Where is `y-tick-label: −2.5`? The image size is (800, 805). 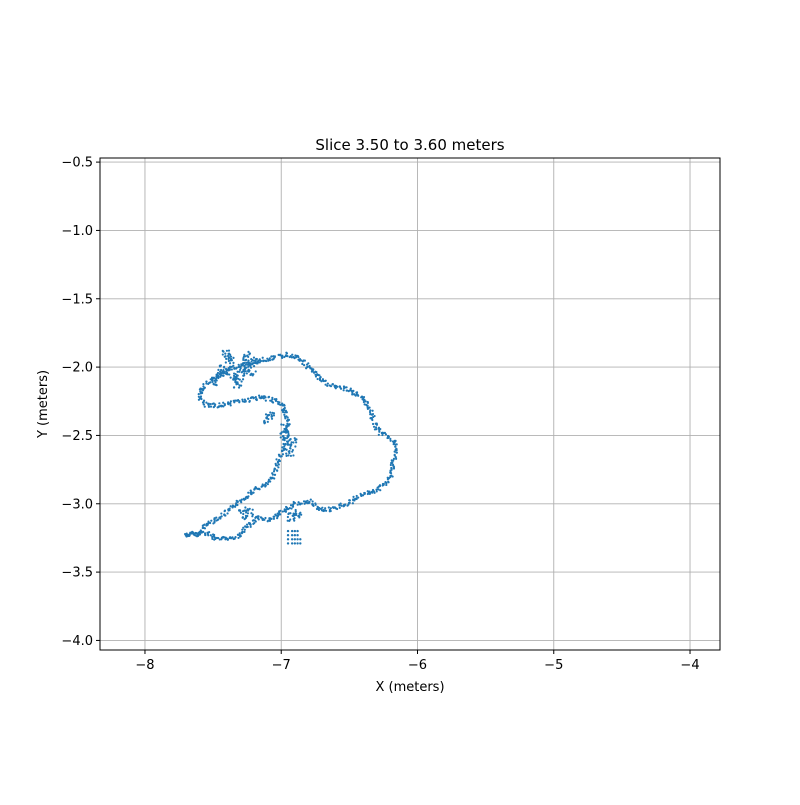
y-tick-label: −2.5 is located at coordinates (77, 436).